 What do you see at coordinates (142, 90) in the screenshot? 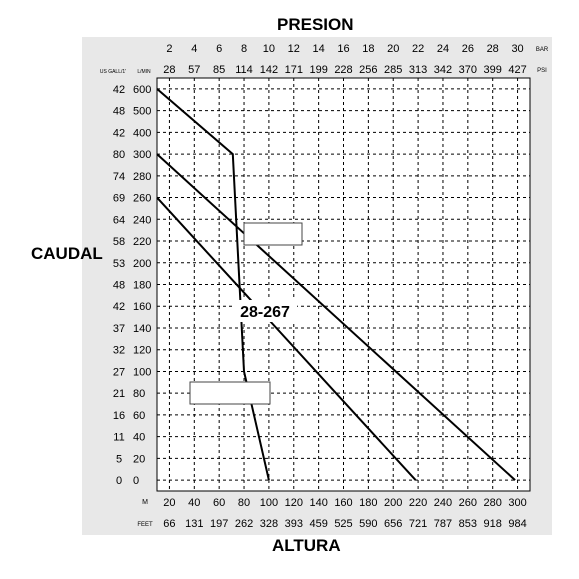
I see `lmin-tick-label: 600` at bounding box center [142, 90].